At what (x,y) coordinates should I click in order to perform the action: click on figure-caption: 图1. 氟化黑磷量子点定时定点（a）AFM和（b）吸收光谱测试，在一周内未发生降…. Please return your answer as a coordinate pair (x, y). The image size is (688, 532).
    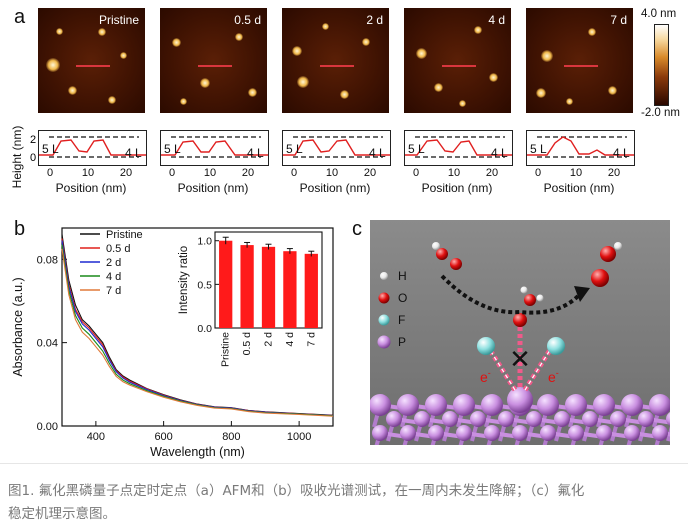
    Looking at the image, I should click on (346, 503).